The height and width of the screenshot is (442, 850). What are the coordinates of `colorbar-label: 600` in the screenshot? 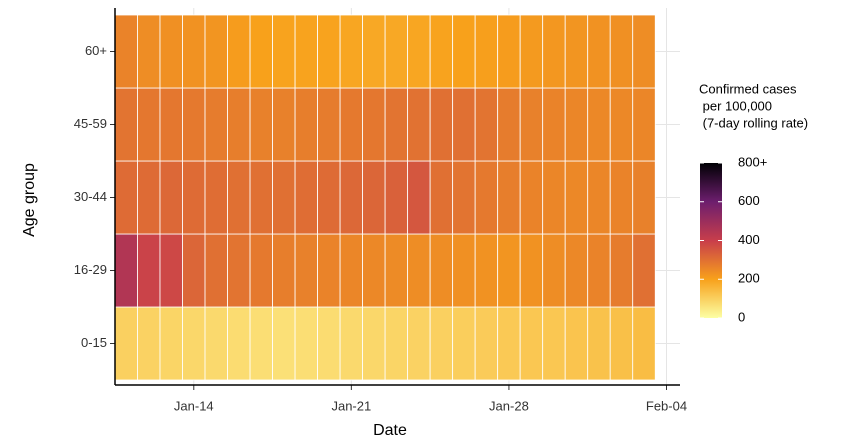 It's located at (749, 200).